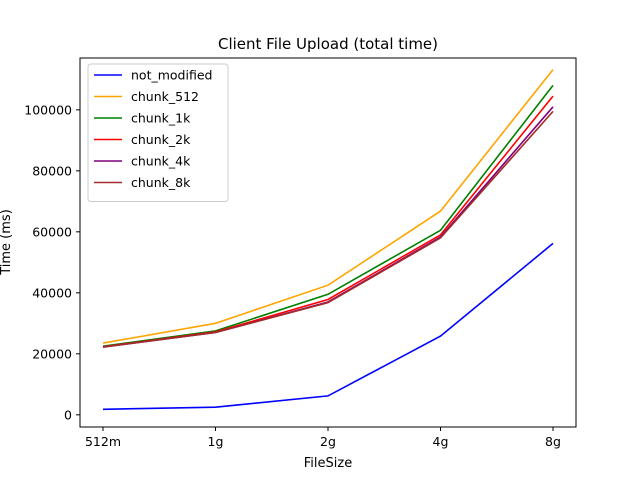 The height and width of the screenshot is (480, 640). What do you see at coordinates (161, 182) in the screenshot?
I see `legend-label-chunk_8k: chunk_8k` at bounding box center [161, 182].